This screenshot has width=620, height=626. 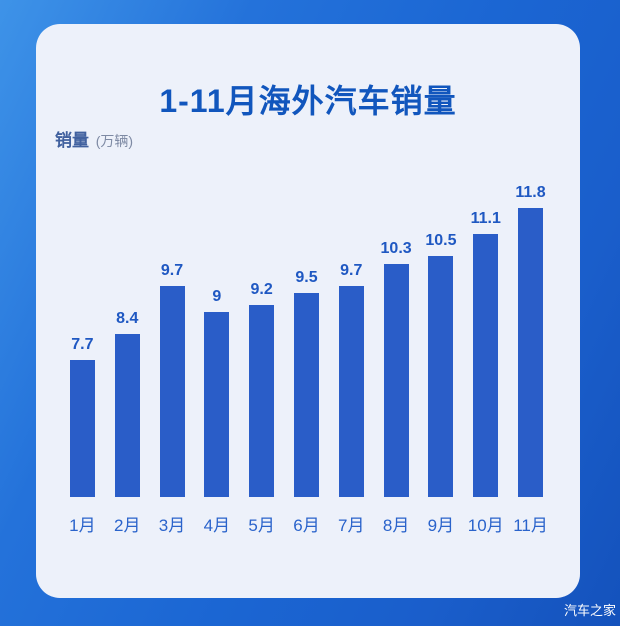 I want to click on chart-title: 1-11月海外汽车销量, so click(x=308, y=101).